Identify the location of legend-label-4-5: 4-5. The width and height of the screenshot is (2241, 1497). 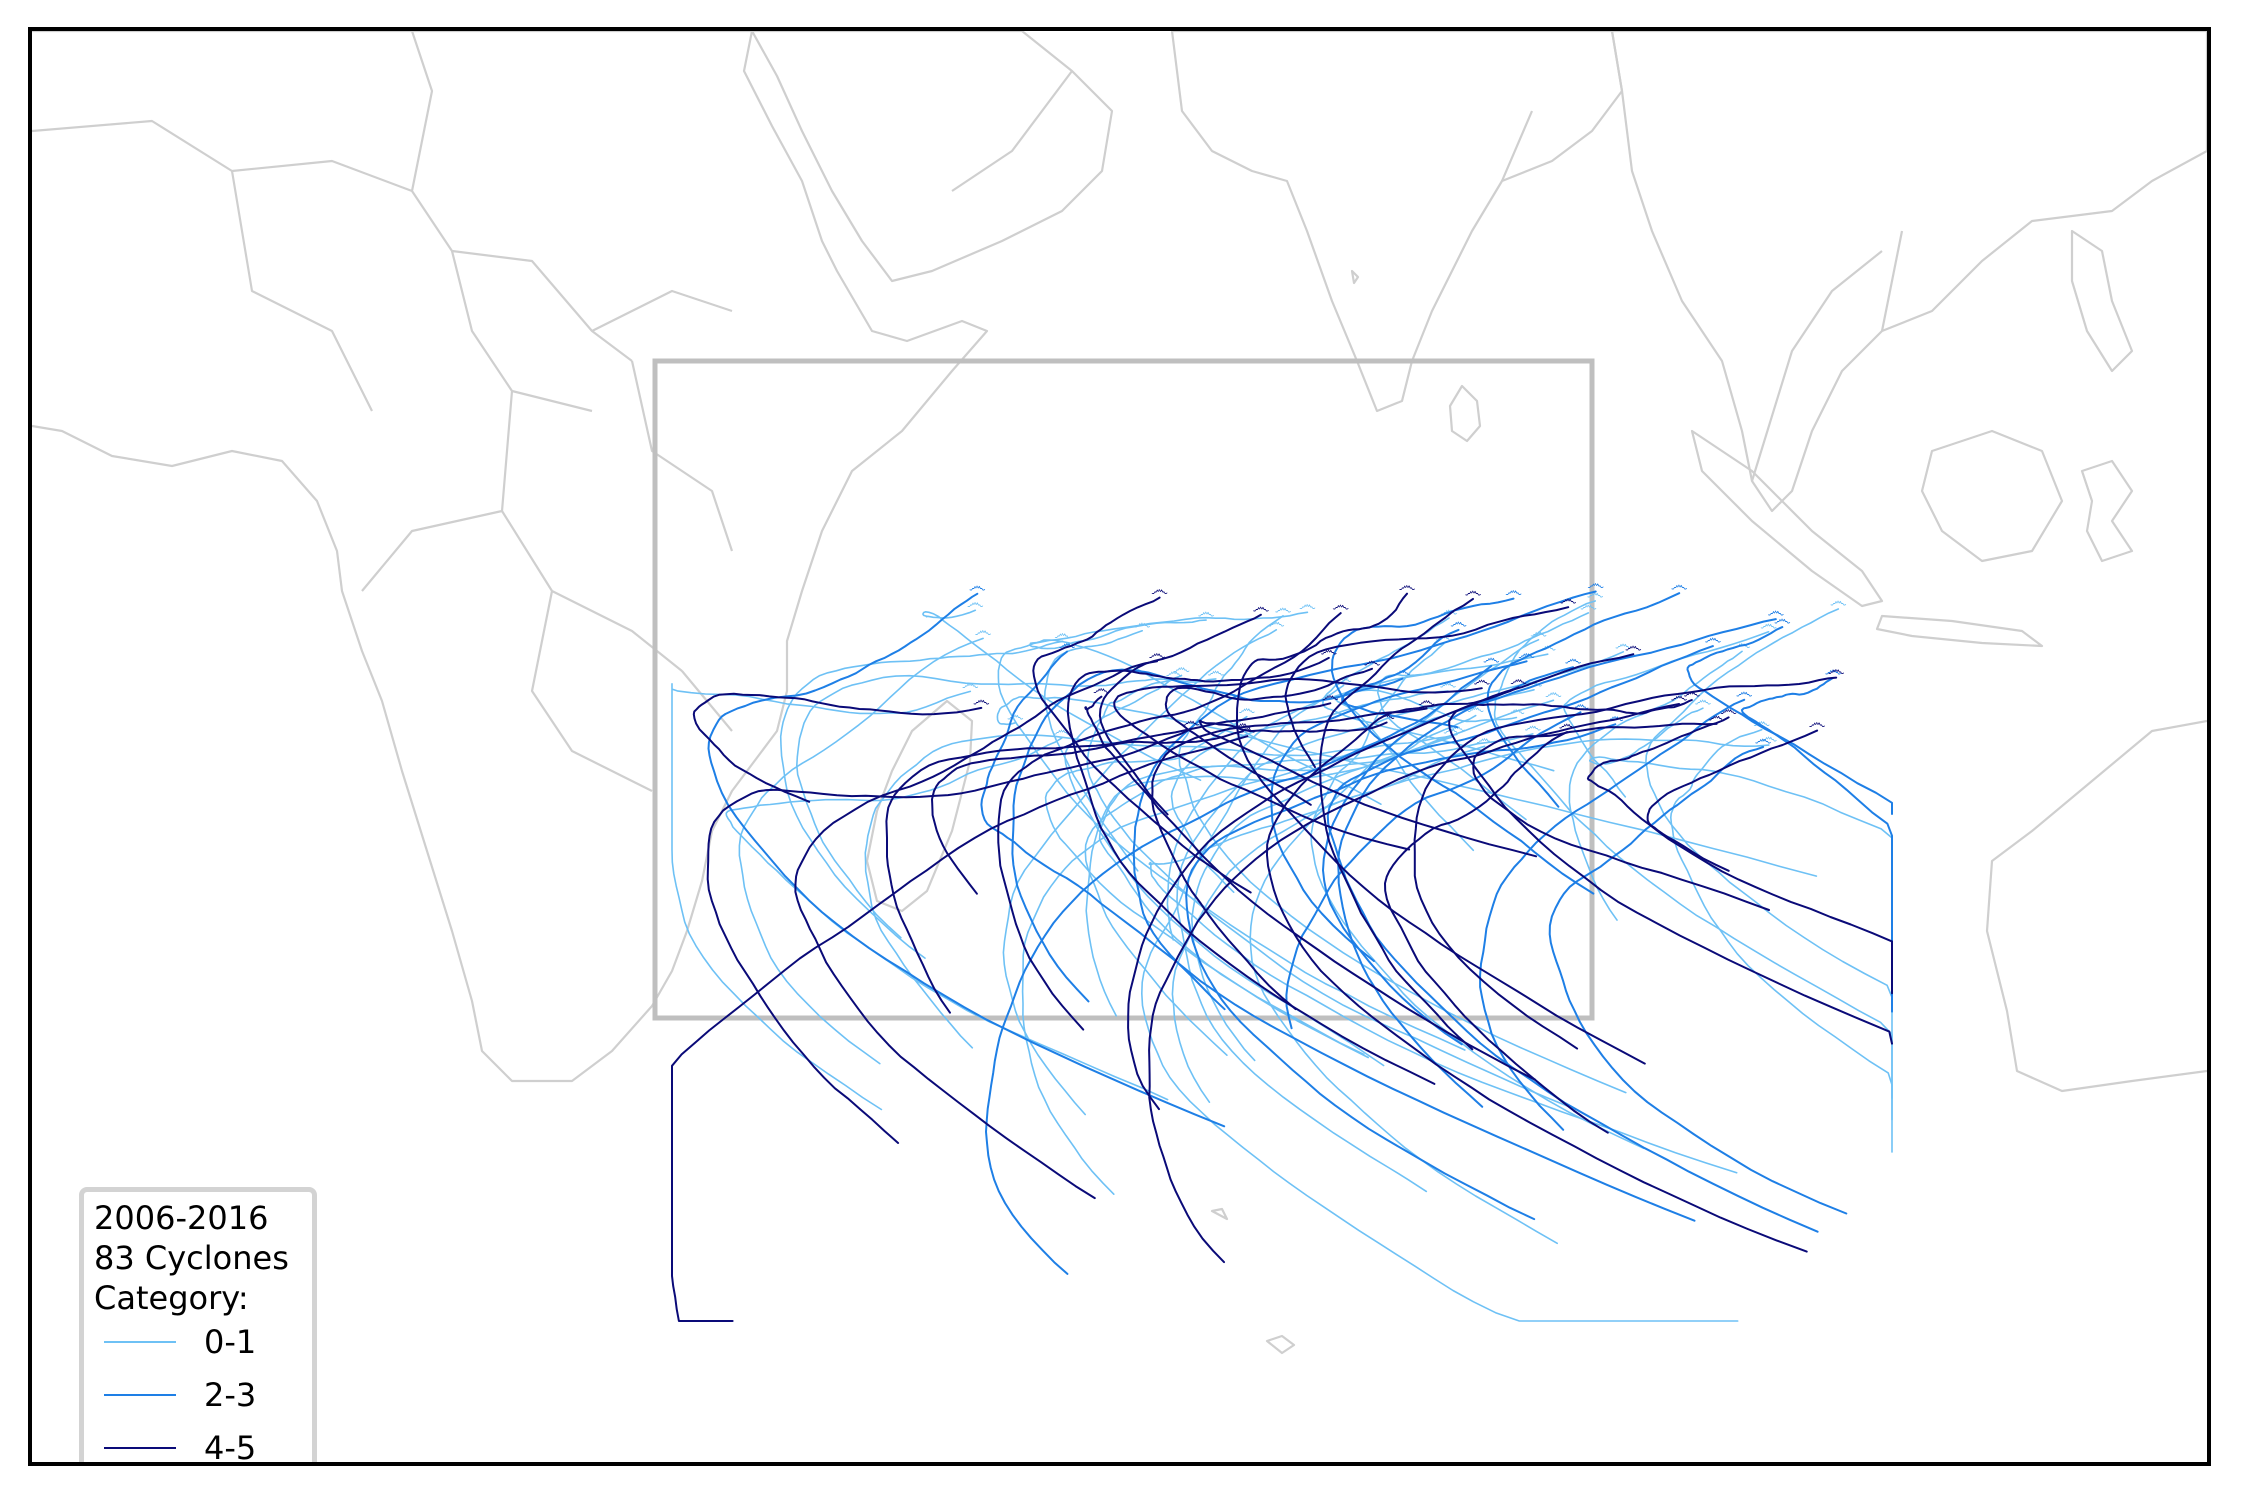
(230, 1447).